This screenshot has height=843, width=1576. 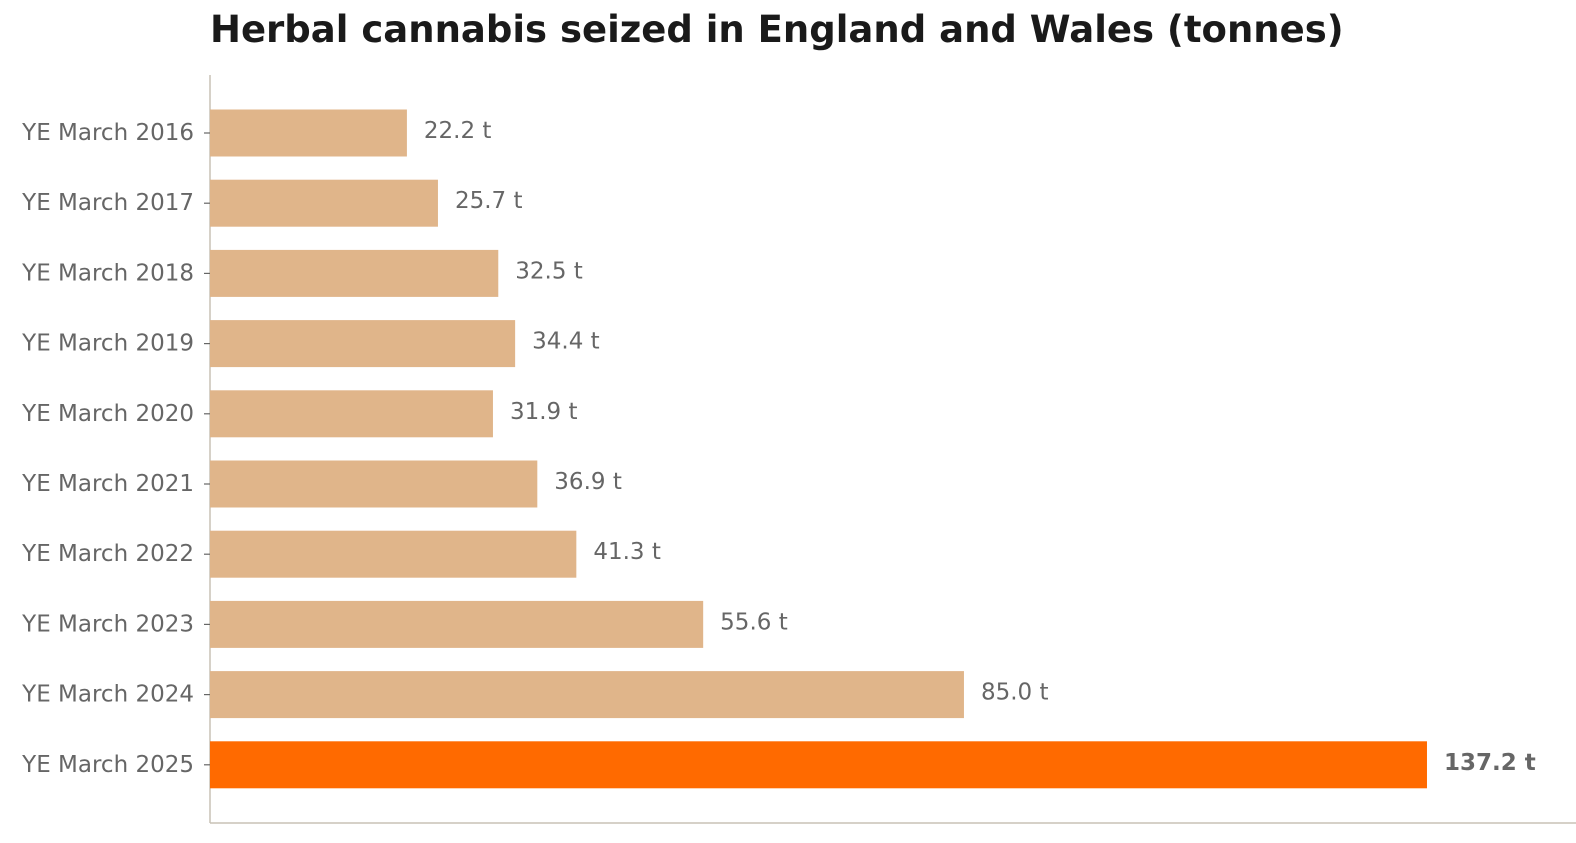 What do you see at coordinates (549, 271) in the screenshot?
I see `data-label-3: 32.5 t` at bounding box center [549, 271].